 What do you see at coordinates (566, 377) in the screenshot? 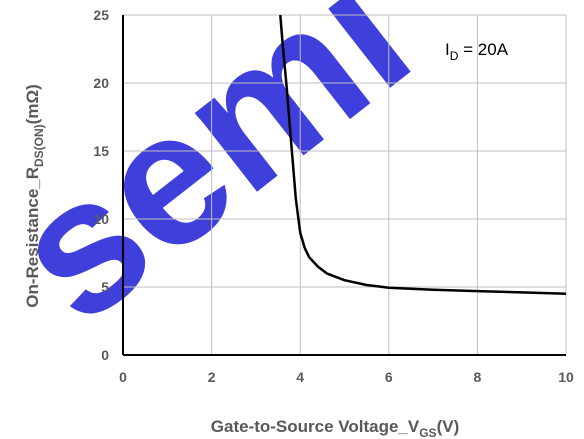
I see `x-tick-label: 10` at bounding box center [566, 377].